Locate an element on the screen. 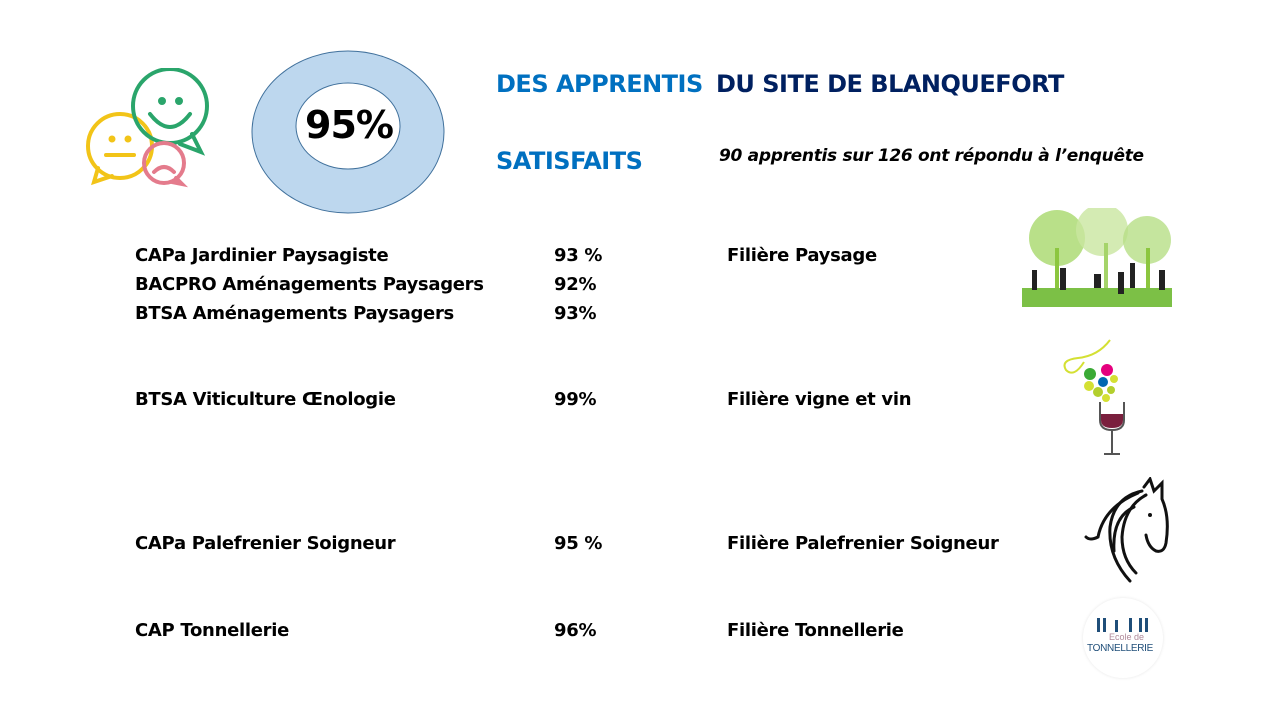 This screenshot has width=1280, height=720. formation-label: BTSA Aménagements Paysagers is located at coordinates (294, 313).